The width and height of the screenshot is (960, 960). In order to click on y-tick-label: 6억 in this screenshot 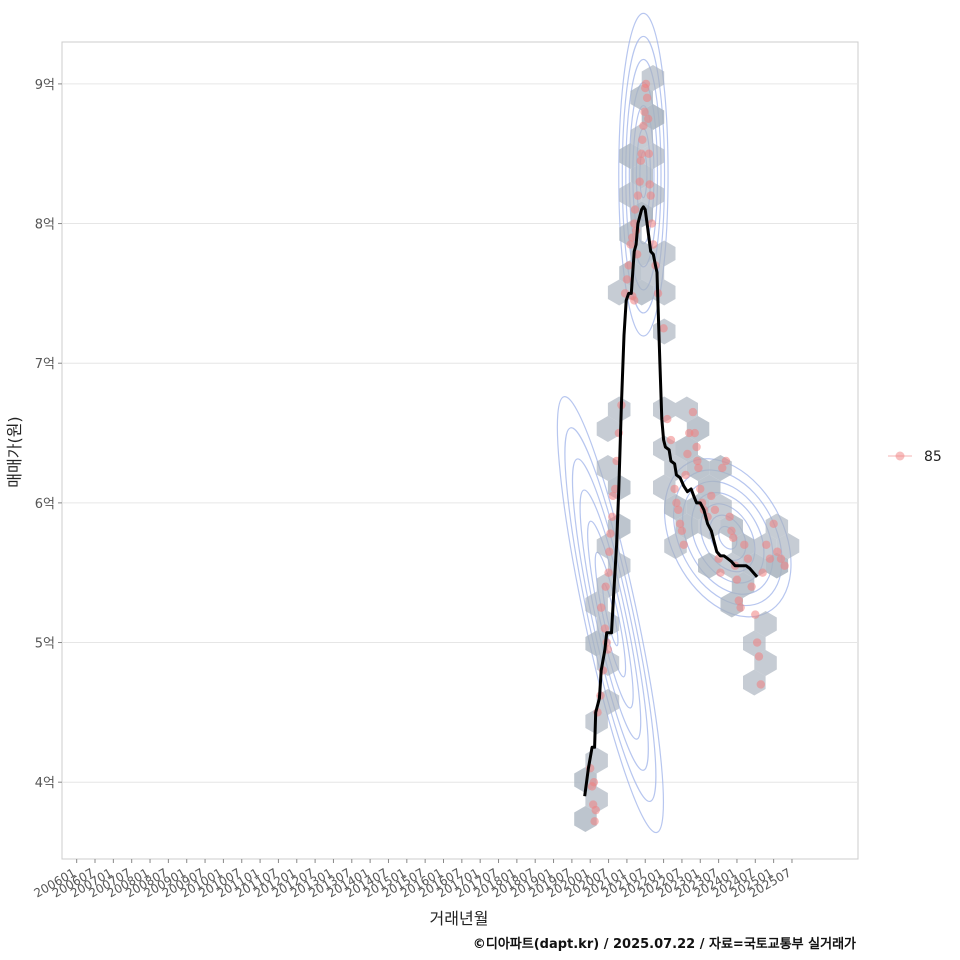, I will do `click(45, 504)`.